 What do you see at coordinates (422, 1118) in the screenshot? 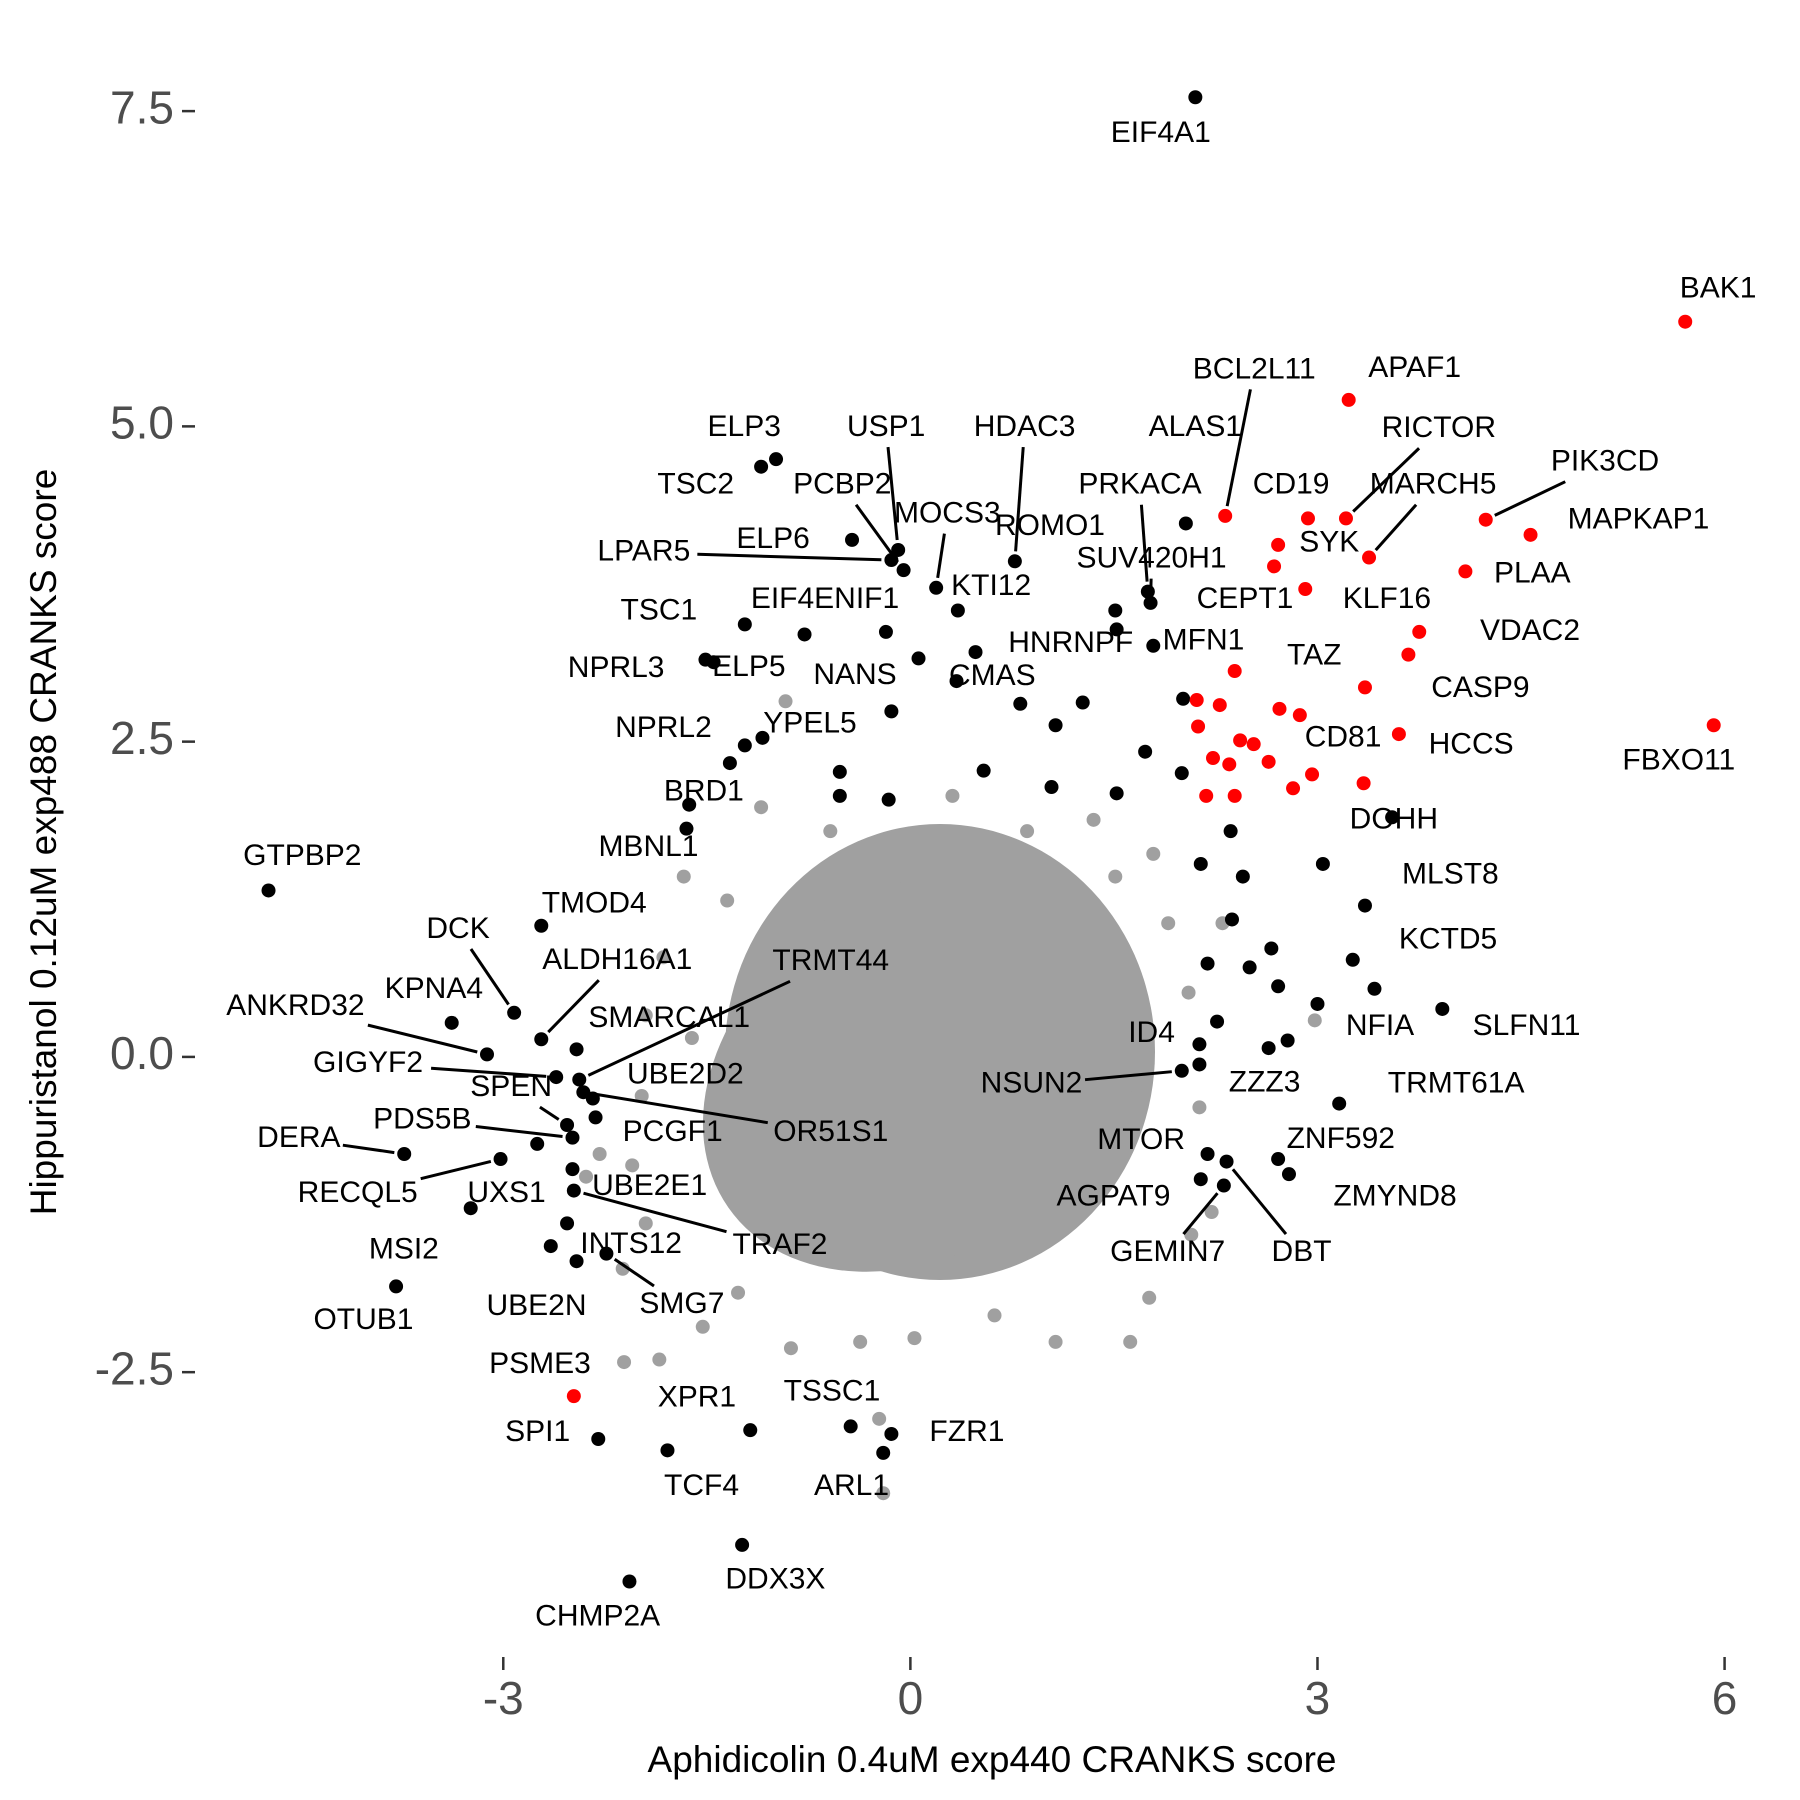
I see `gene-label: PDS5B` at bounding box center [422, 1118].